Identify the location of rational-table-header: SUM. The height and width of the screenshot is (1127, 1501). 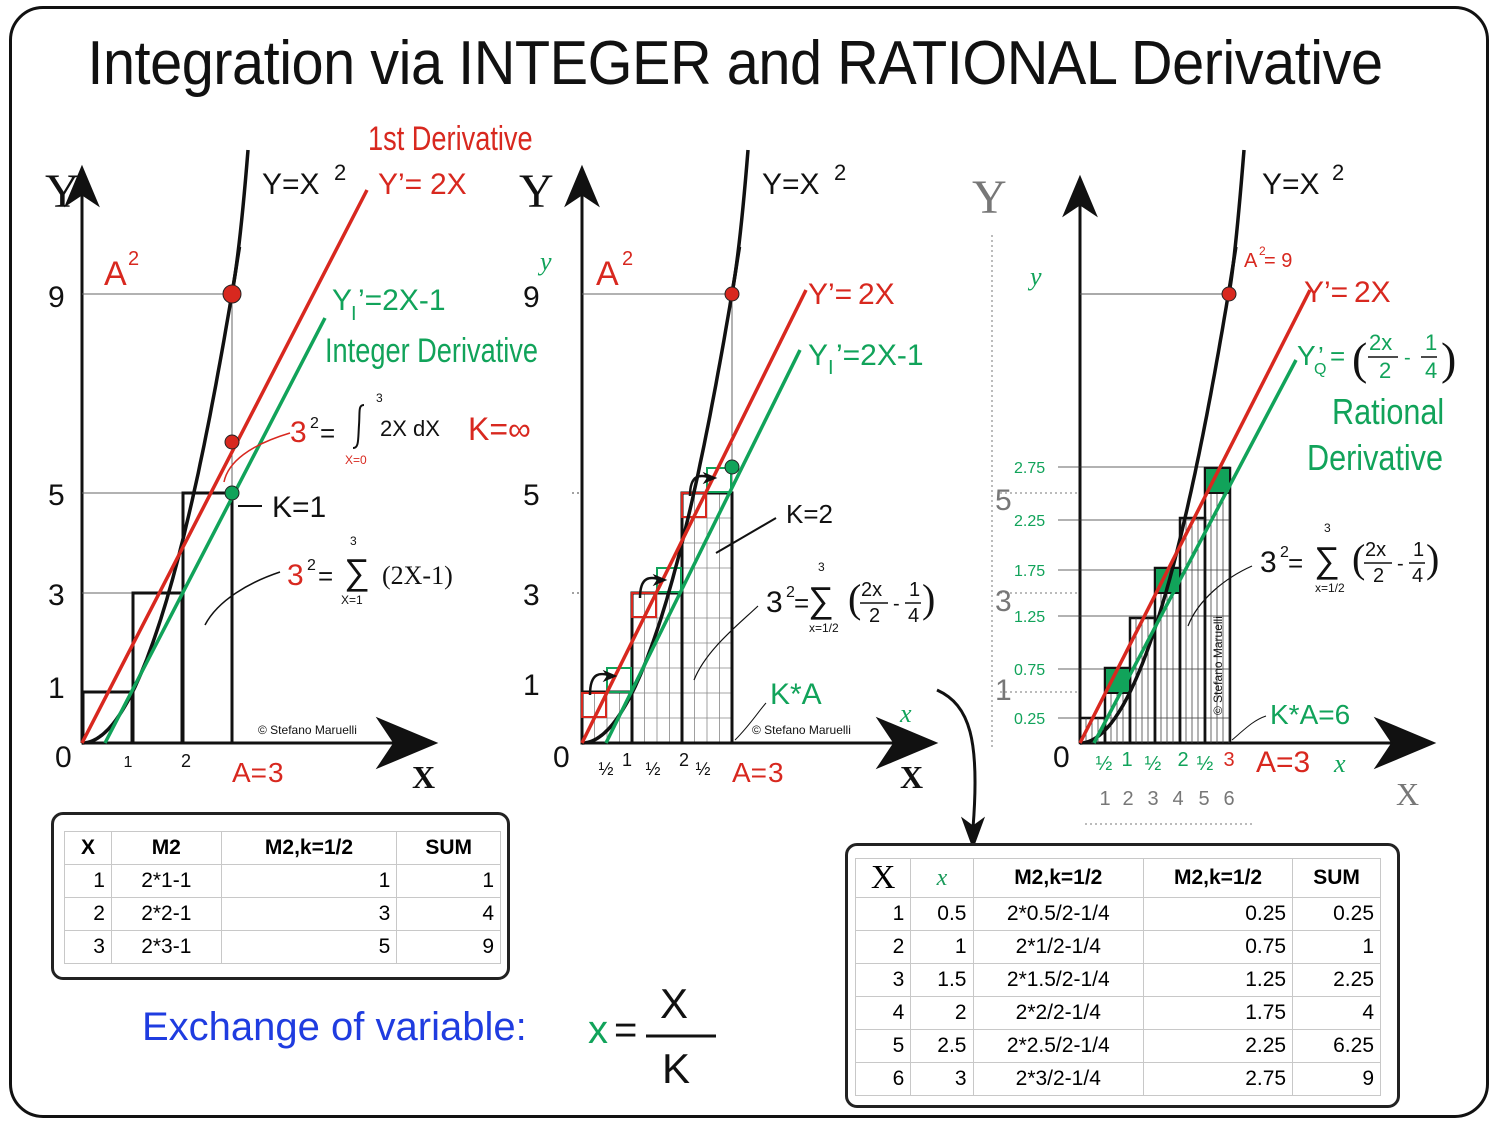
(1336, 878).